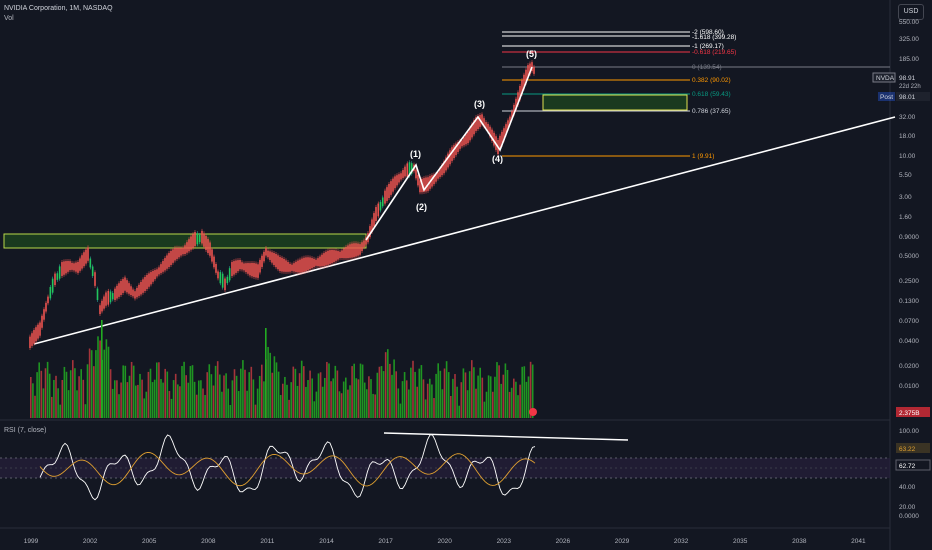  Describe the element at coordinates (907, 78) in the screenshot. I see `price-value: 98.91` at that location.